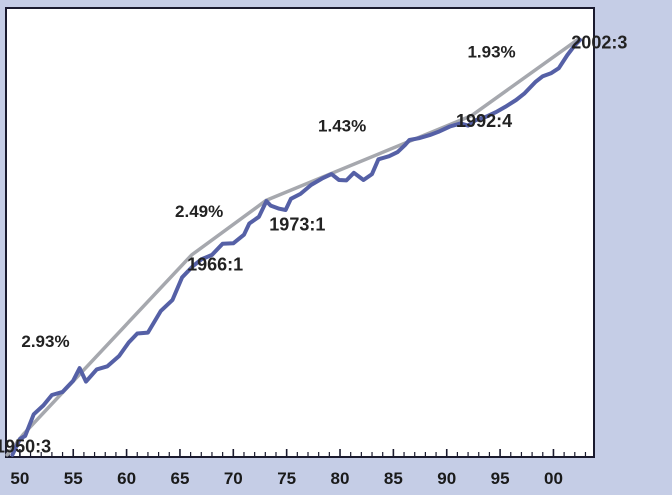 Image resolution: width=672 pixels, height=495 pixels. I want to click on annotation-pt-2002: 2002:3, so click(599, 42).